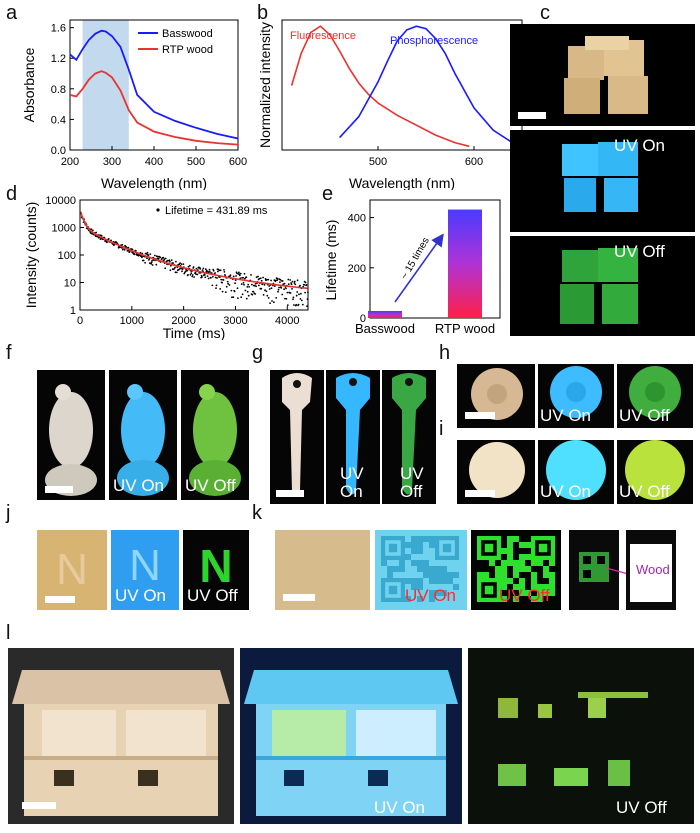  Describe the element at coordinates (441, 429) in the screenshot. I see `panel-label-i: i` at that location.